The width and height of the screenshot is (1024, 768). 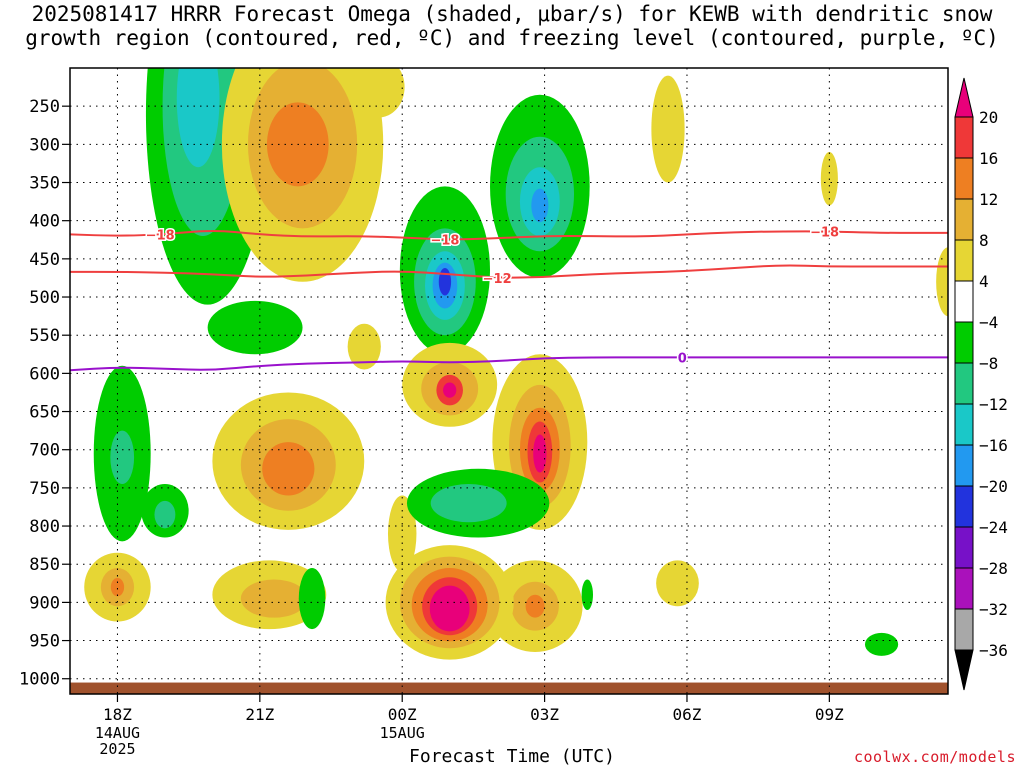 What do you see at coordinates (682, 358) in the screenshot?
I see `contour-label-0: 0` at bounding box center [682, 358].